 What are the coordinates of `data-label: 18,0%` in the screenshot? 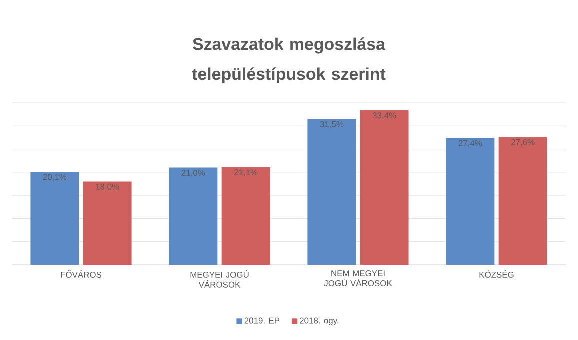 It's located at (108, 187).